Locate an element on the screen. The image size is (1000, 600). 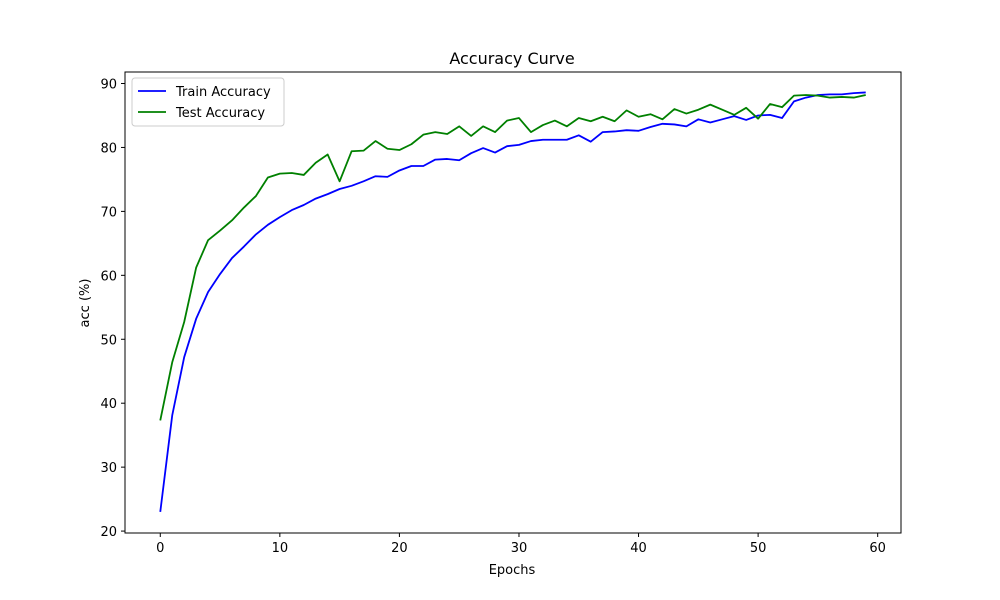
y-tick-label: 40 is located at coordinates (108, 404).